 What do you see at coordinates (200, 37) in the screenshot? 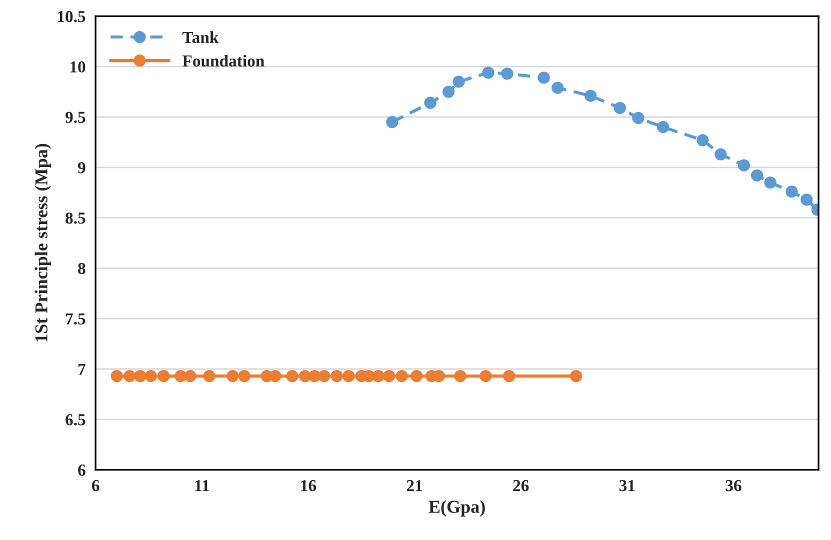
I see `legend-label: Tank` at bounding box center [200, 37].